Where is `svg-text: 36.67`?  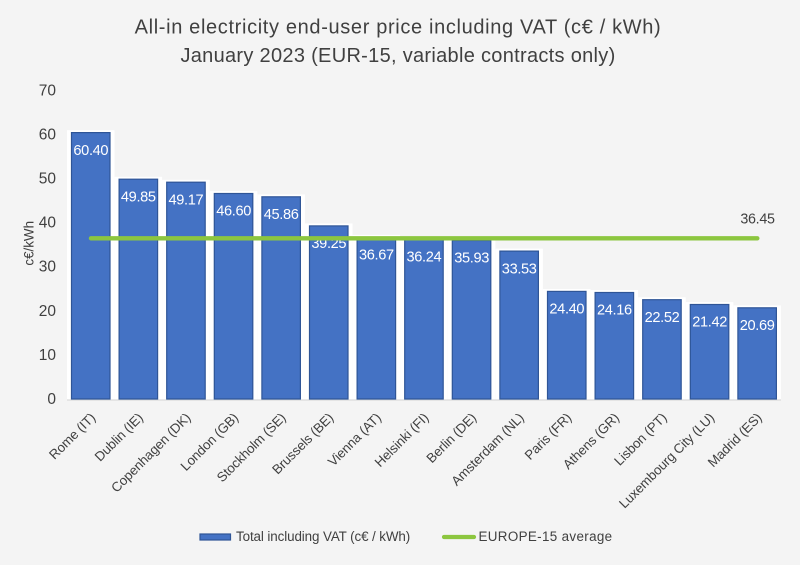 svg-text: 36.67 is located at coordinates (376, 256).